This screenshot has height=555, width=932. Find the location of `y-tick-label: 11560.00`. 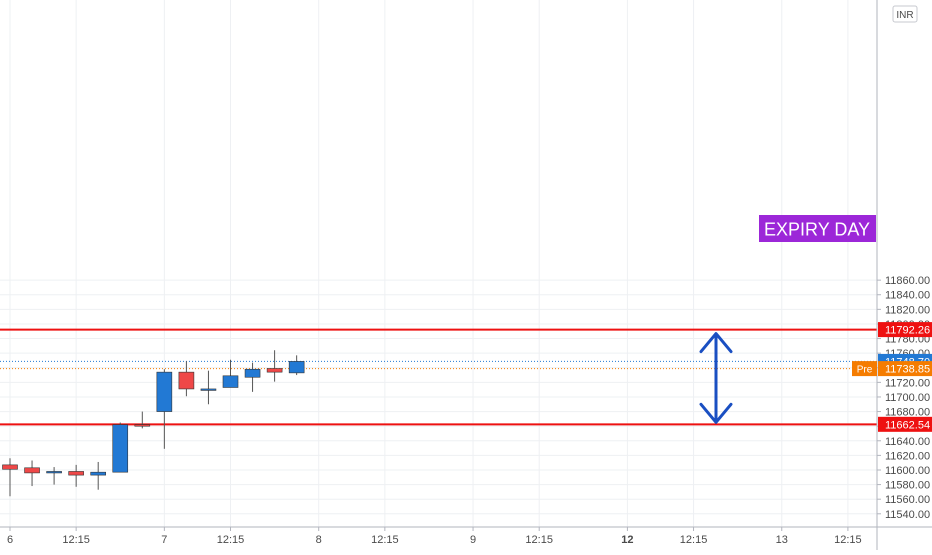

y-tick-label: 11560.00 is located at coordinates (907, 500).